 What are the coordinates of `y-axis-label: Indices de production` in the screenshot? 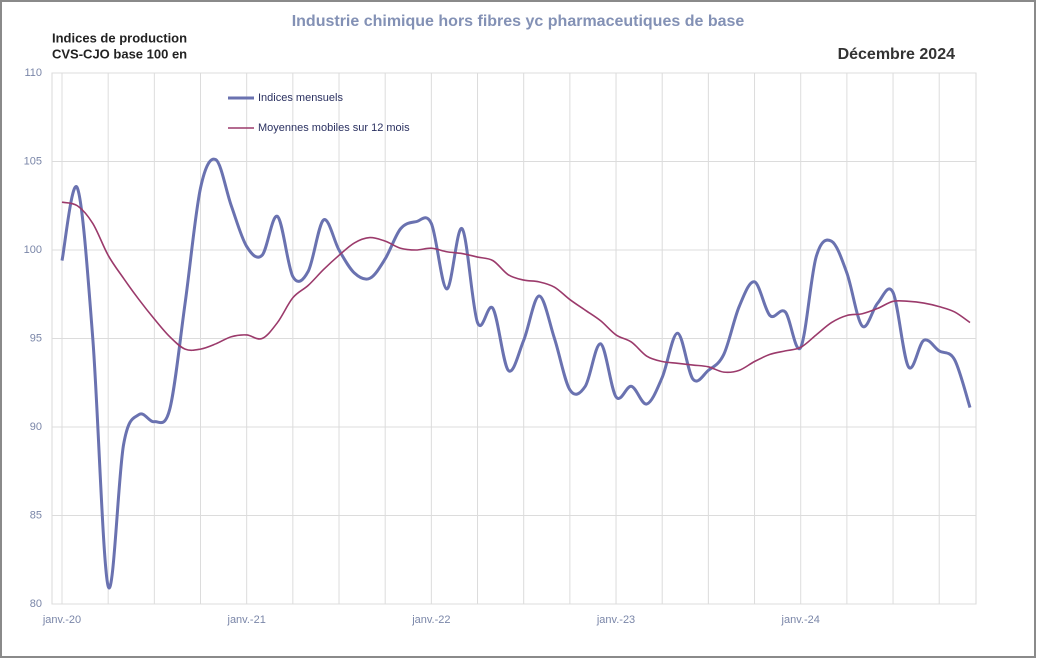 It's located at (119, 37).